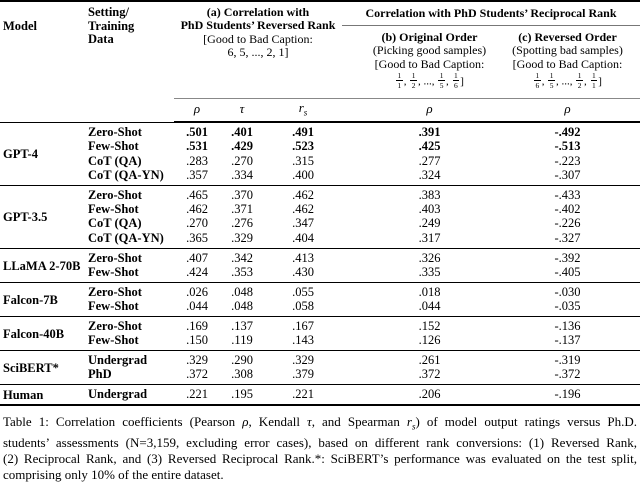 The height and width of the screenshot is (482, 640). What do you see at coordinates (567, 339) in the screenshot?
I see `value-cell: -.137` at bounding box center [567, 339].